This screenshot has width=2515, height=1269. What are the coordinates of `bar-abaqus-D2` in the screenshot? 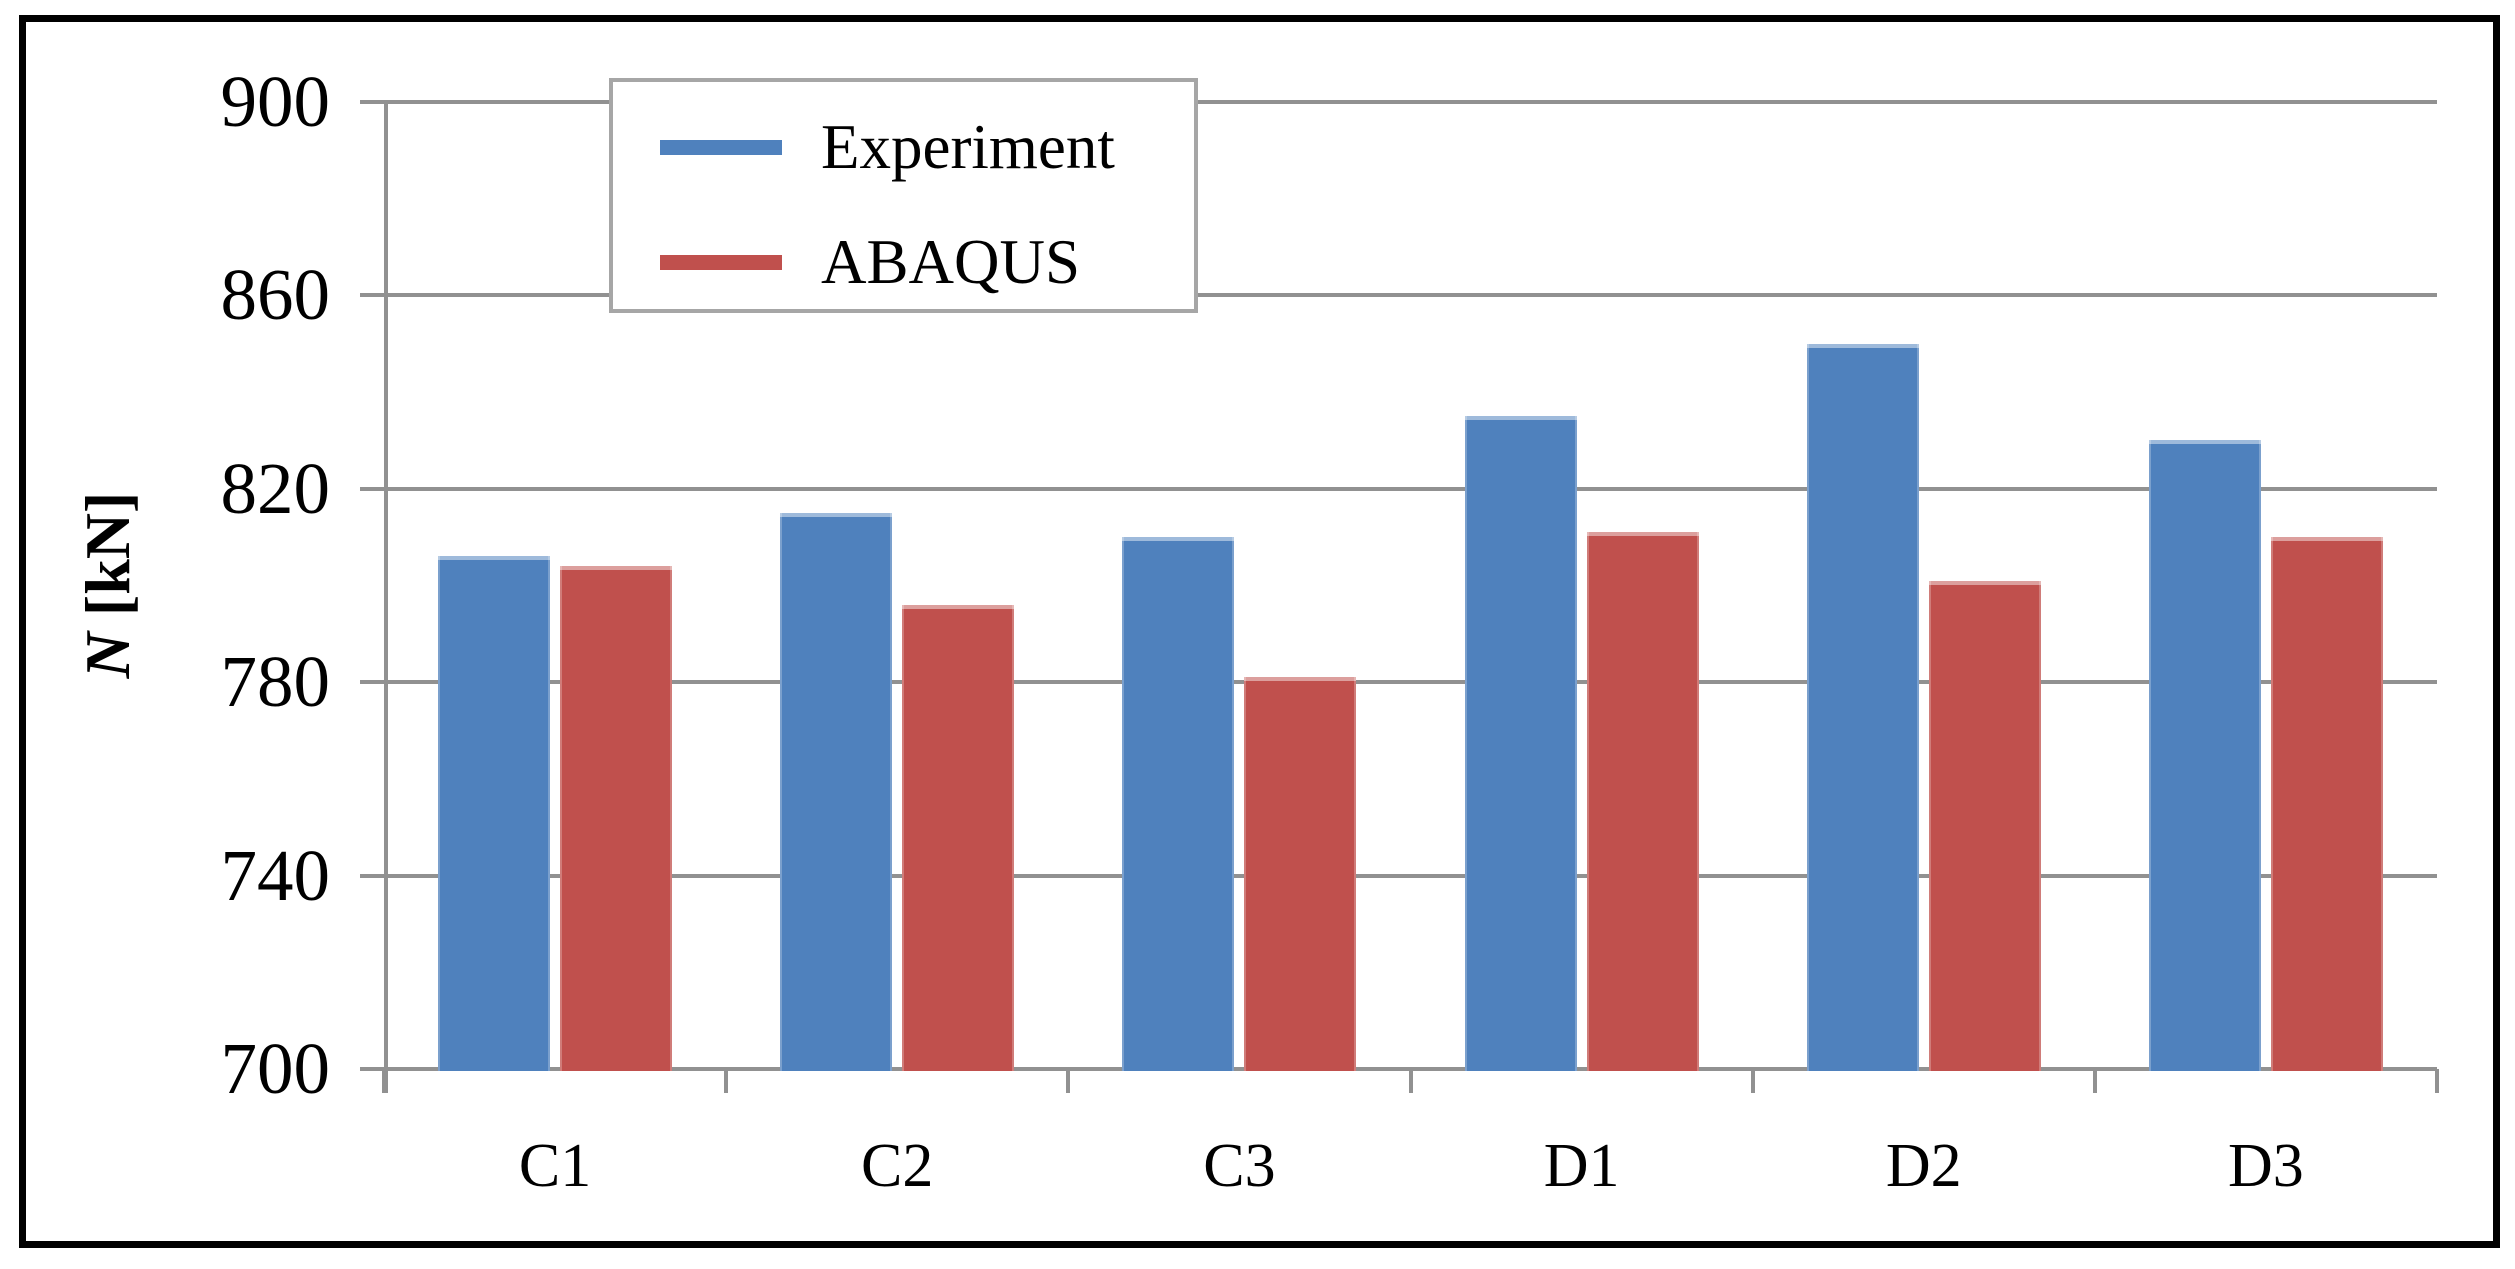 It's located at (1984, 825).